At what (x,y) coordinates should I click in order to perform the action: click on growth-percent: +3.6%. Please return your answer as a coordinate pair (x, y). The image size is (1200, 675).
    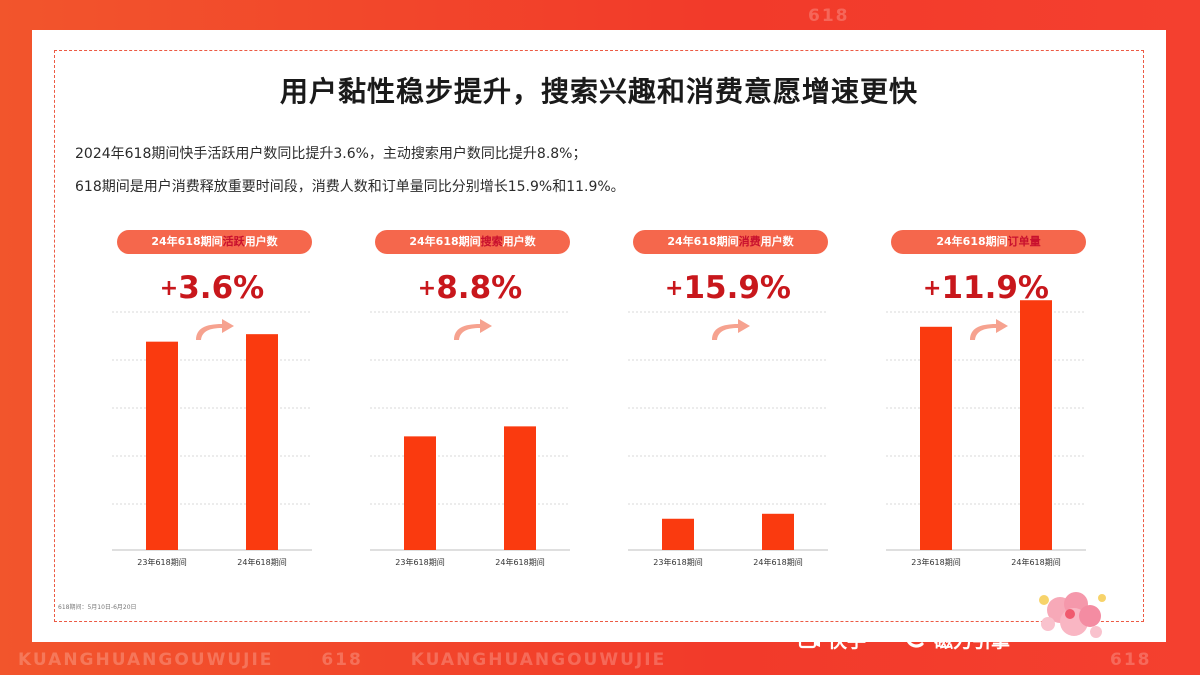
    Looking at the image, I should click on (212, 288).